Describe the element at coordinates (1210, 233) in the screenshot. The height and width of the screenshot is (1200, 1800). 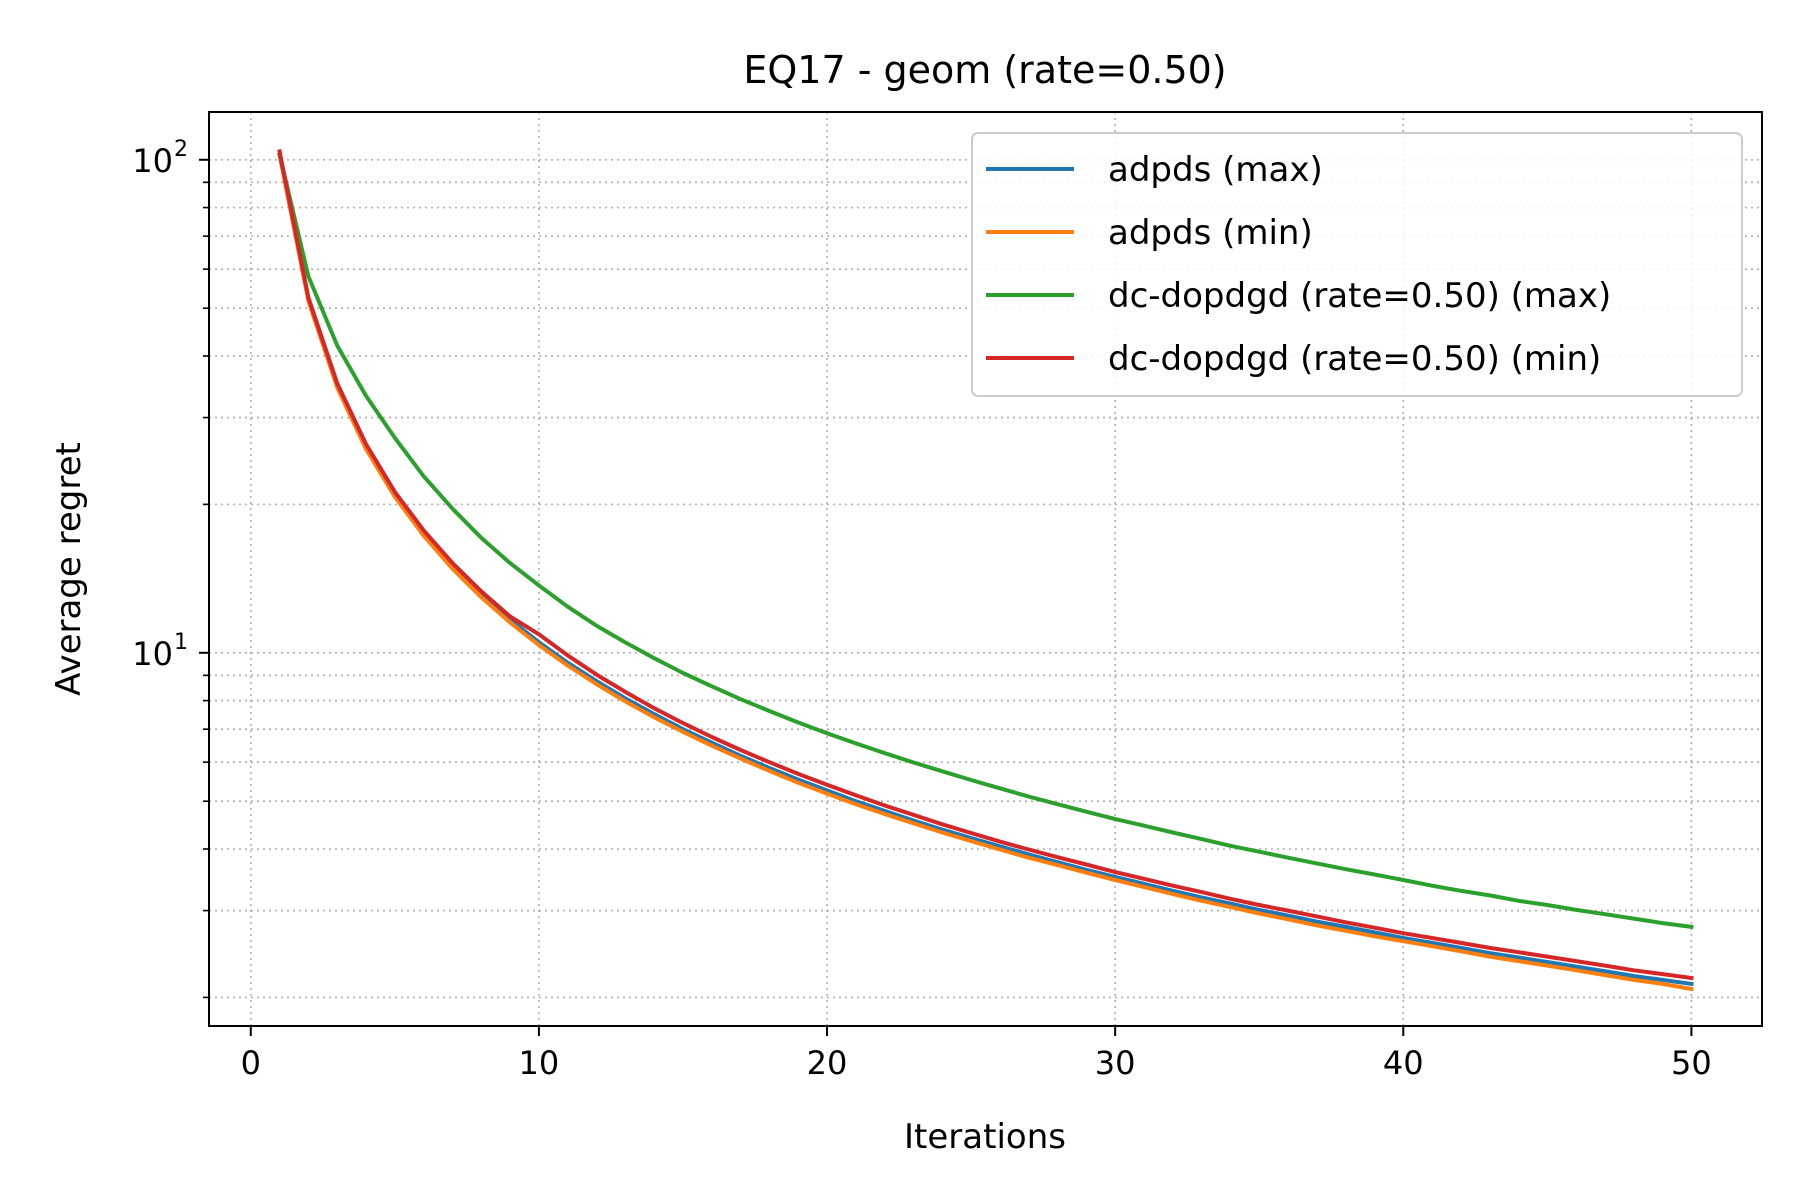
I see `legend-entry-label: adpds (min)` at that location.